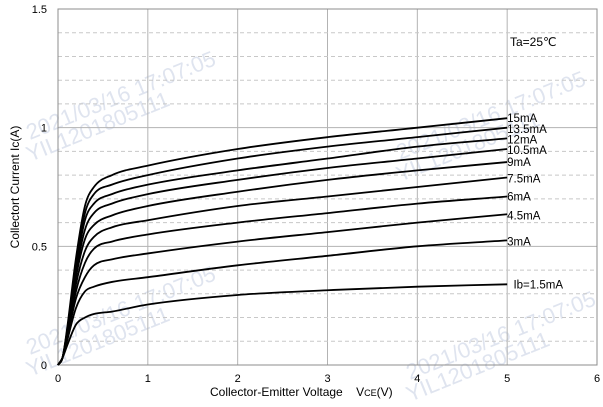 The height and width of the screenshot is (407, 603). Describe the element at coordinates (527, 130) in the screenshot. I see `curve-label: 13.5mA` at that location.